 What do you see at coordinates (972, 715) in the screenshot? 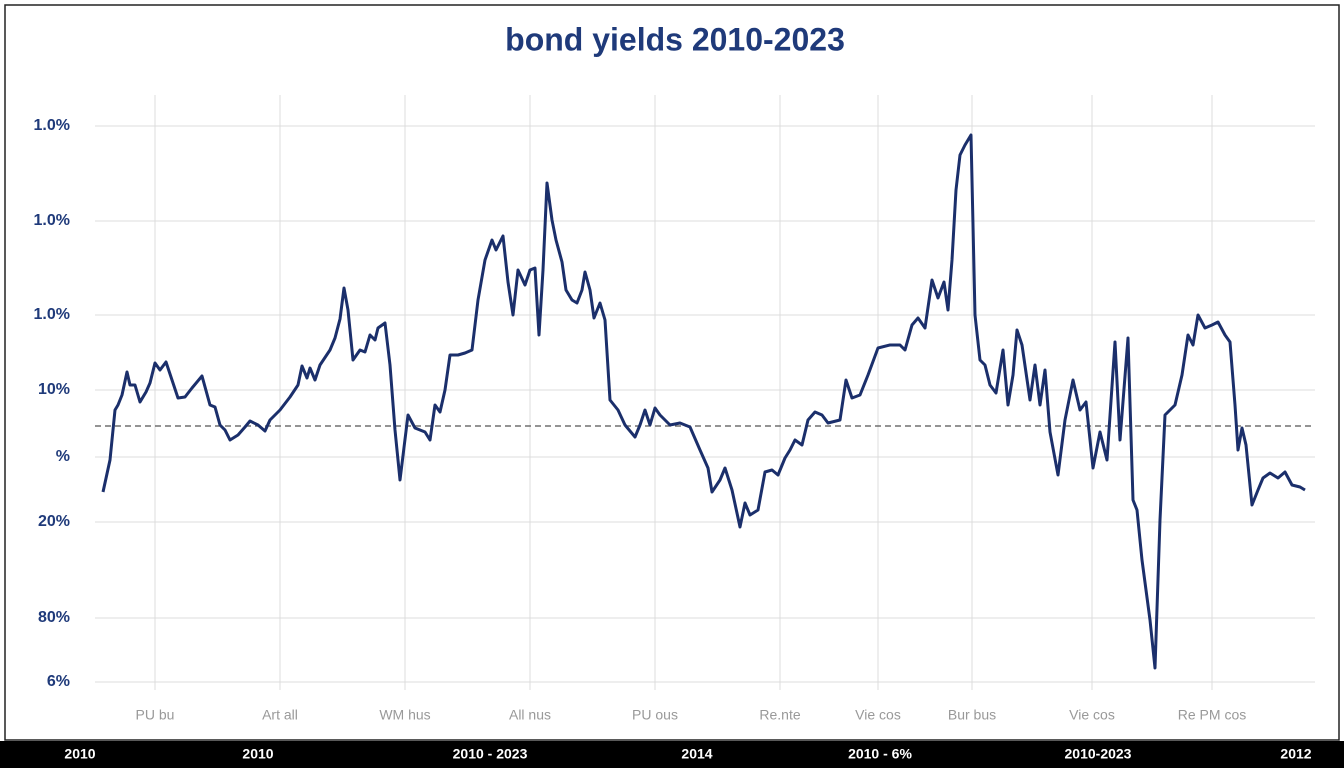
I see `x-tick-label: Bur bus` at bounding box center [972, 715].